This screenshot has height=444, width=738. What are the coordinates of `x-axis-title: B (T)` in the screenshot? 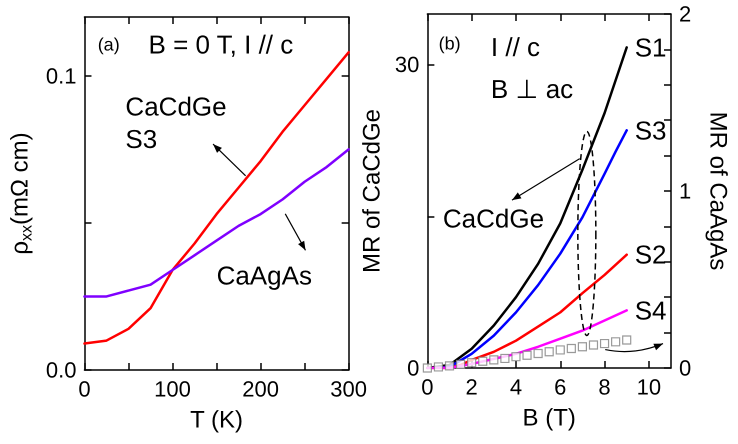 It's located at (549, 418).